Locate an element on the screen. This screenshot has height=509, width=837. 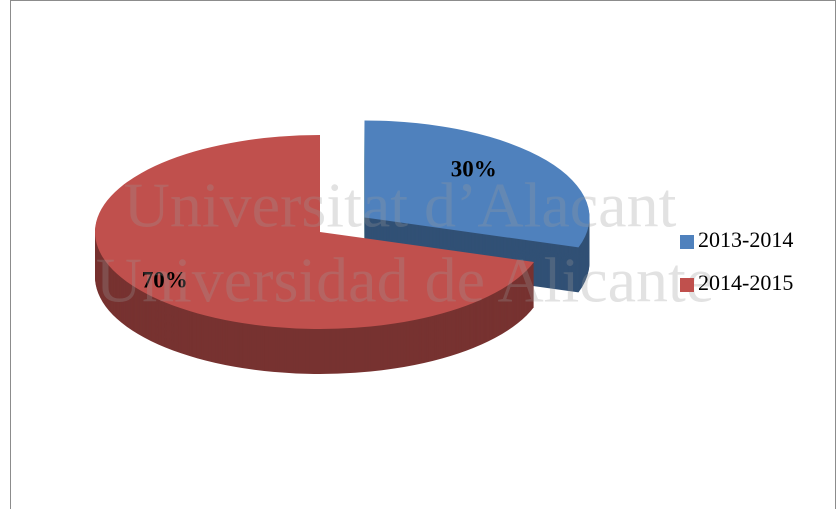
watermark: Universitat d’Alacant is located at coordinates (400, 205).